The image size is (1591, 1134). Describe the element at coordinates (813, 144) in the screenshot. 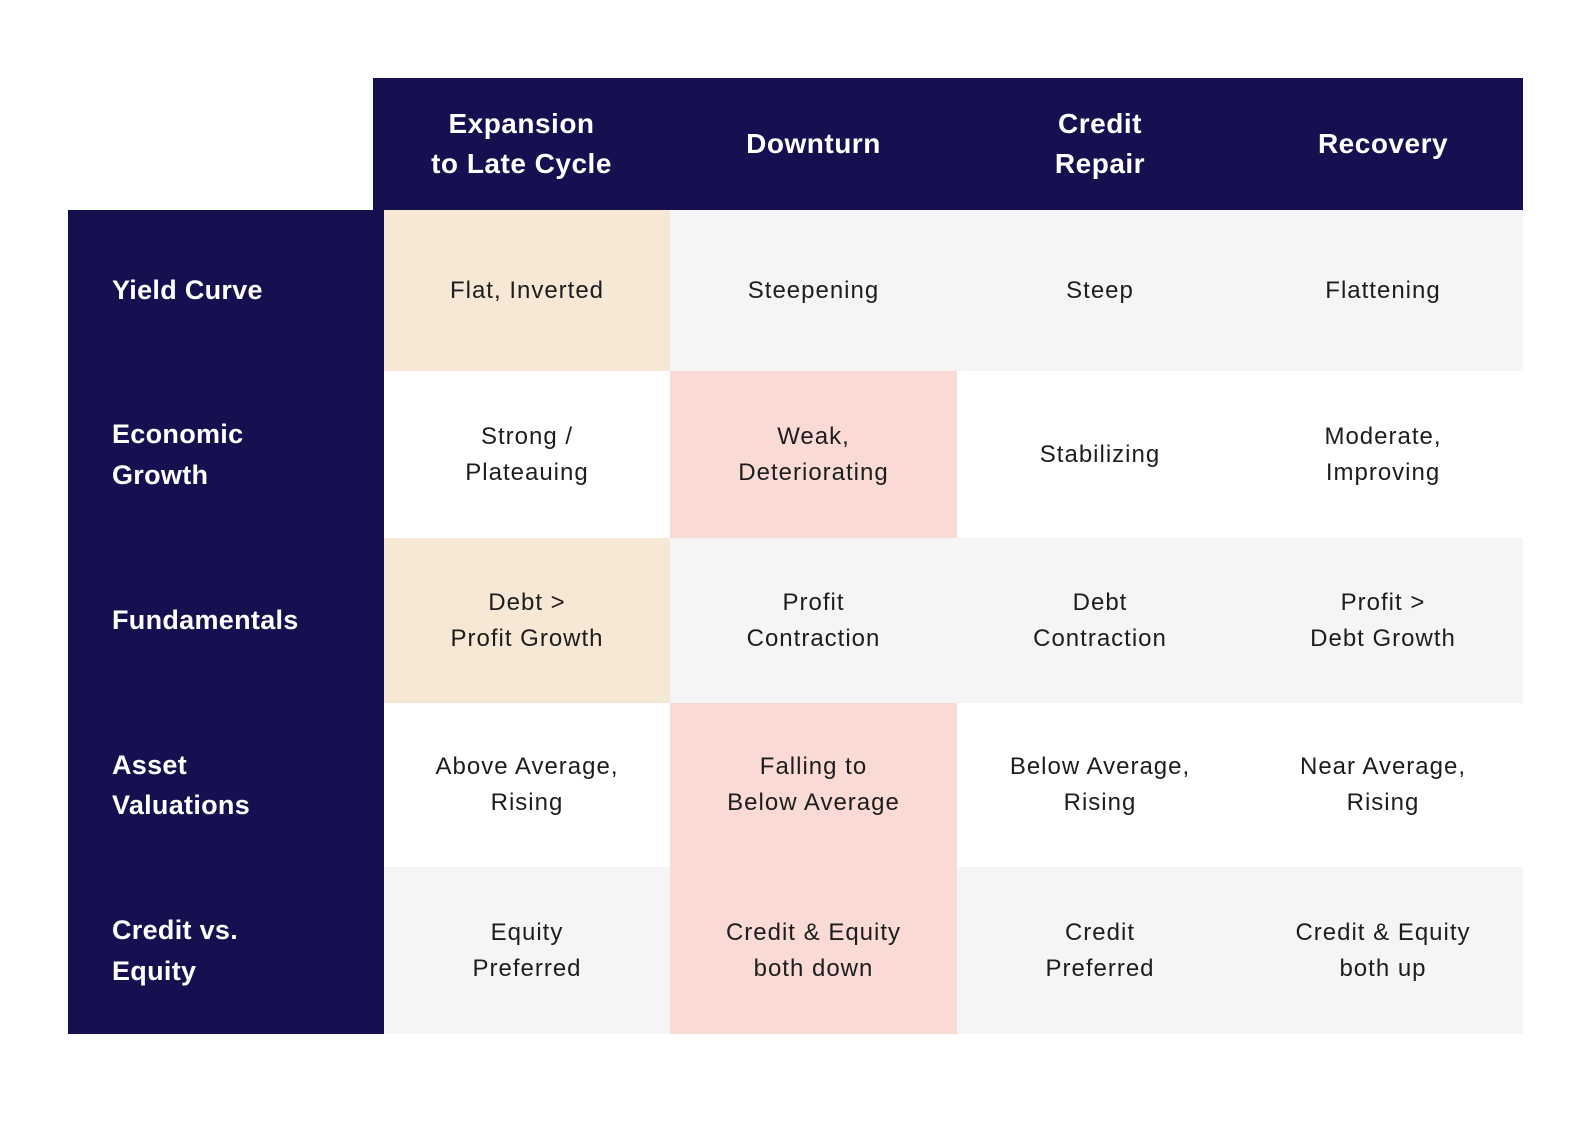

I see `column-header-downturn: Downturn` at that location.